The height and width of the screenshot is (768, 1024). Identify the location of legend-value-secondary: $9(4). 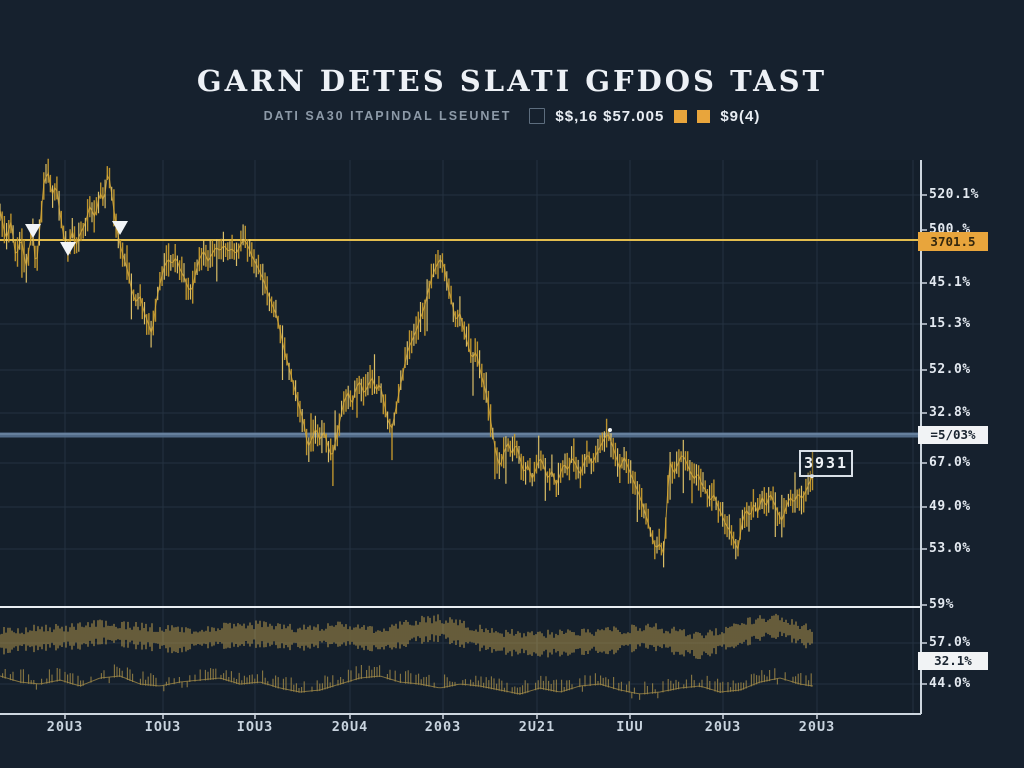
(740, 116).